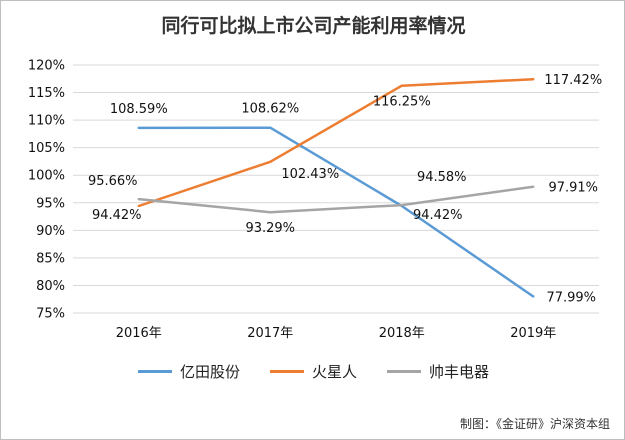 The width and height of the screenshot is (625, 440). Describe the element at coordinates (286, 371) in the screenshot. I see `legend-swatch-huoxingren` at that location.